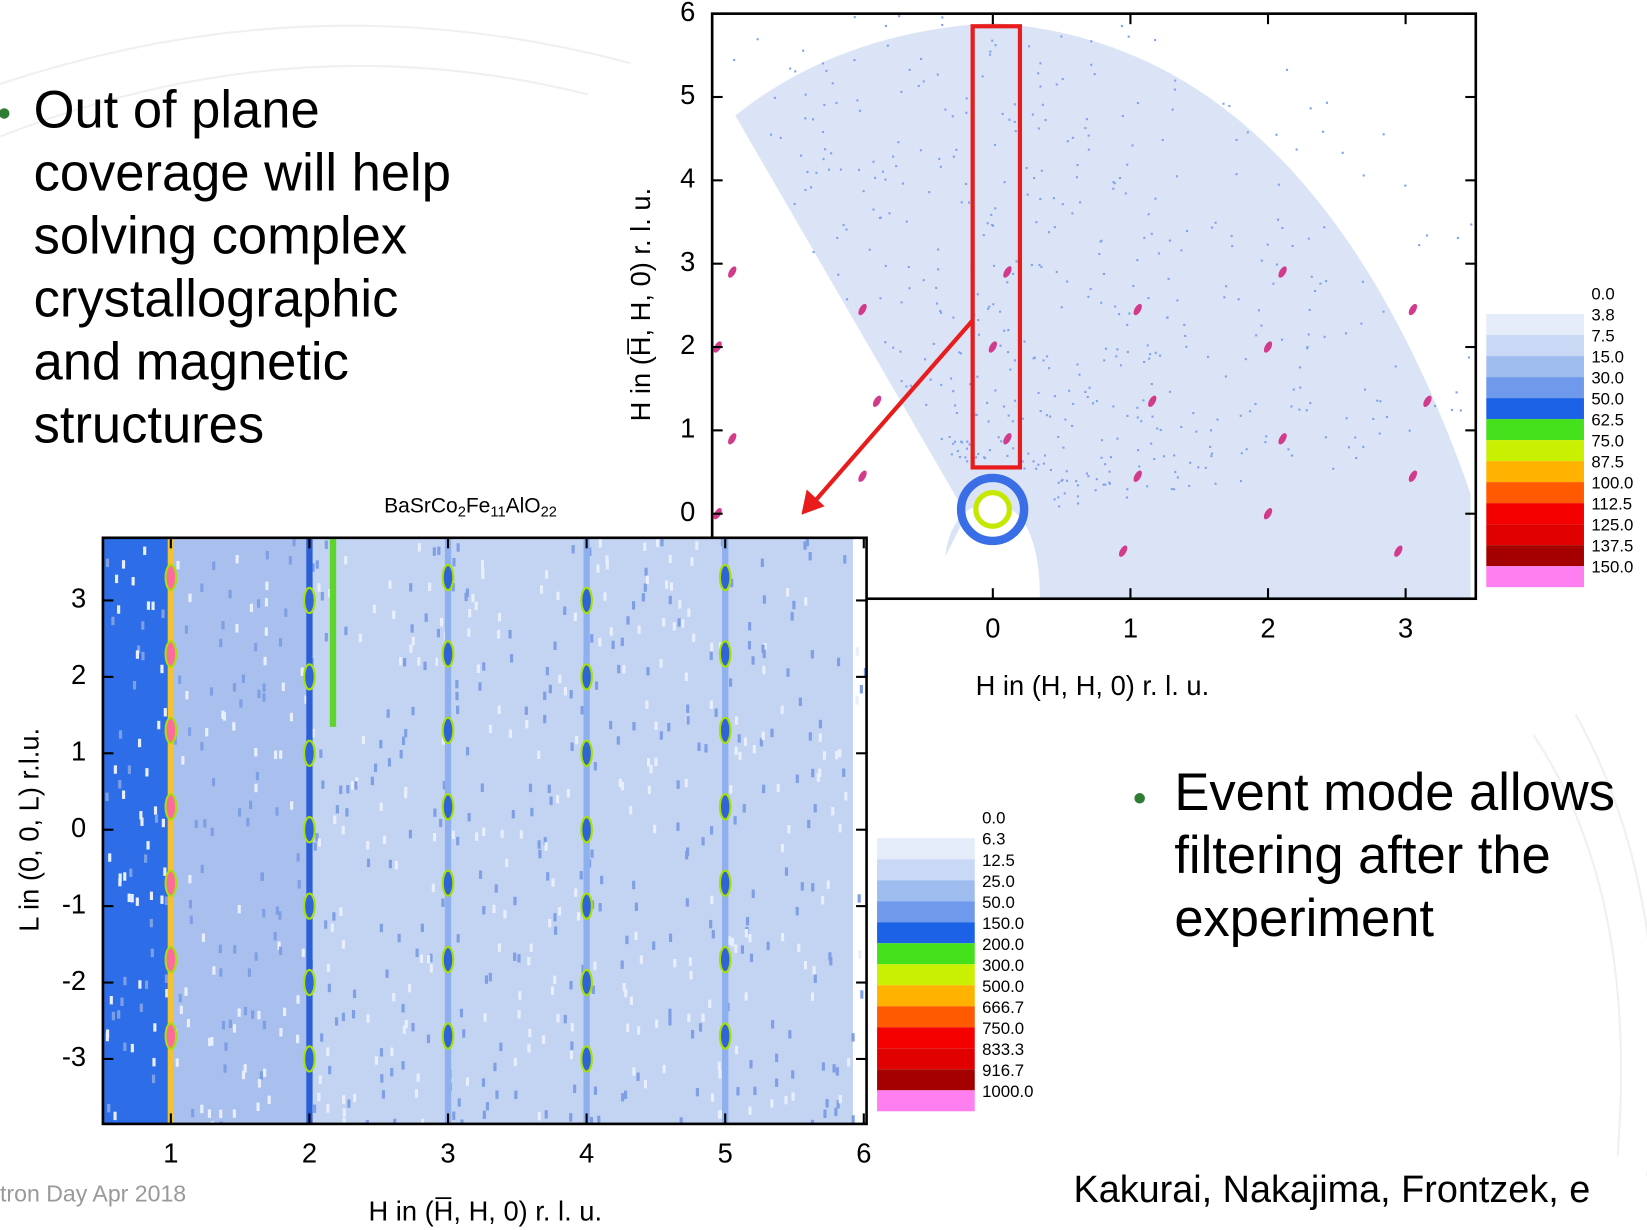  Describe the element at coordinates (687, 178) in the screenshot. I see `y-tick-label: 4` at that location.